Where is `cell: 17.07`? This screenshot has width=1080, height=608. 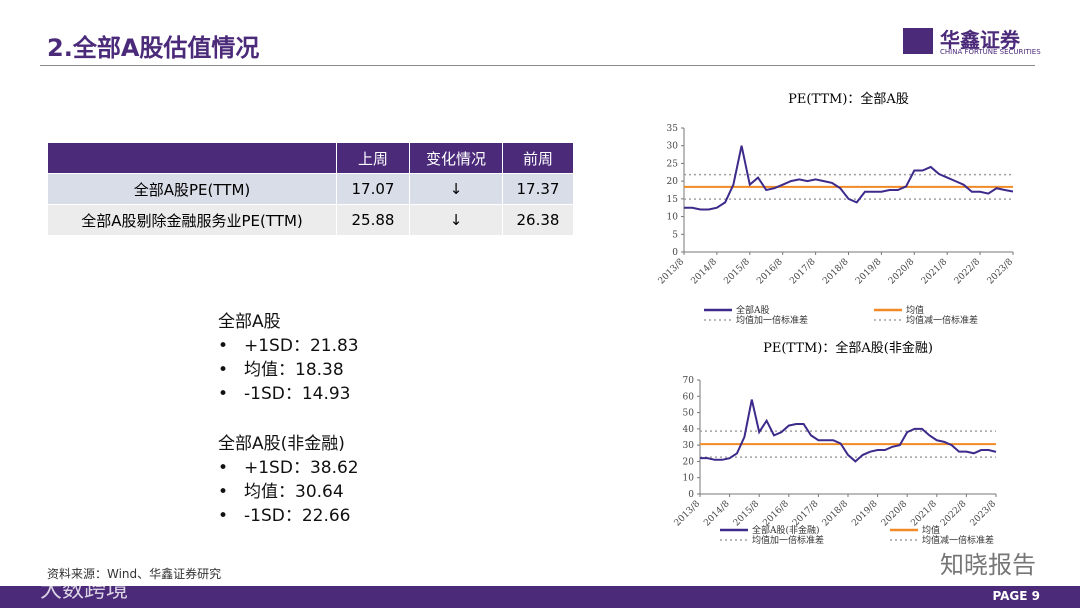 cell: 17.07 is located at coordinates (373, 189).